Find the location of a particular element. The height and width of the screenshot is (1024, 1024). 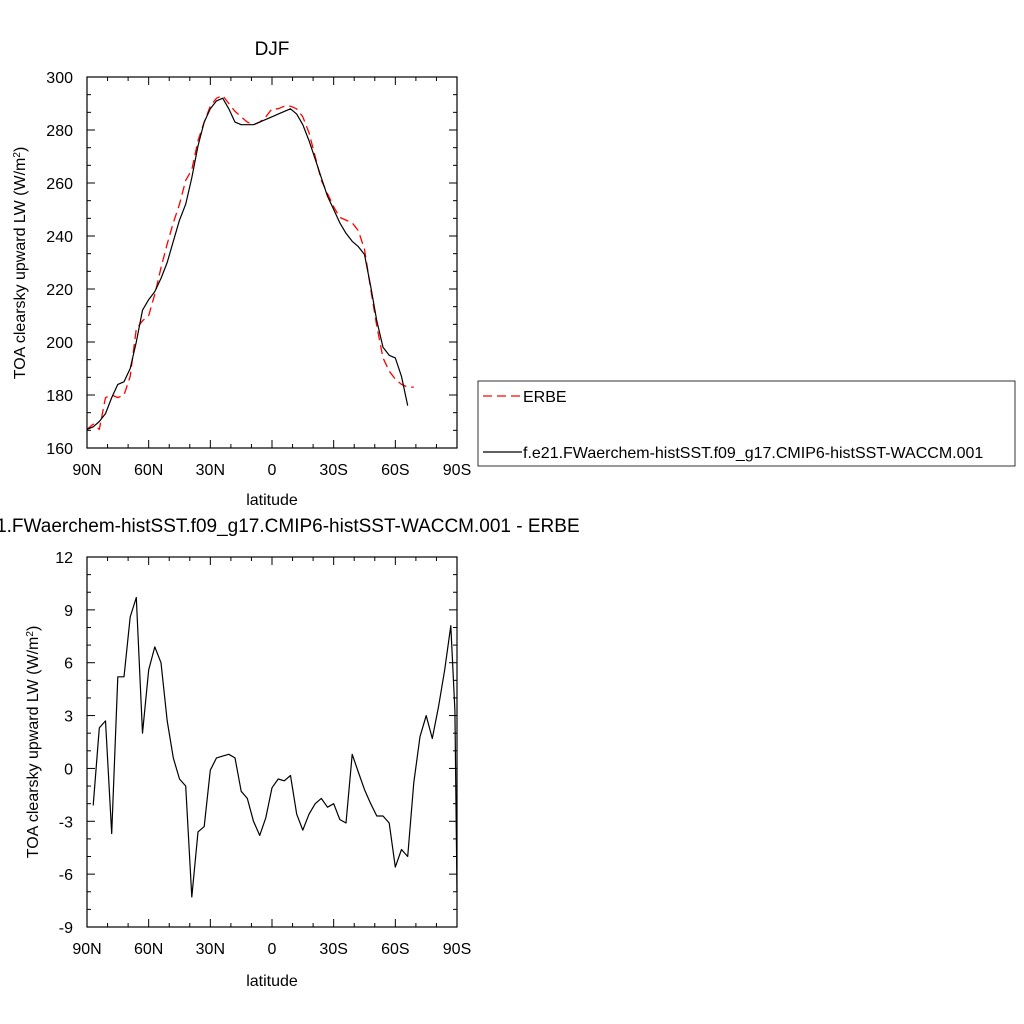

top-x-tick-label: 90S is located at coordinates (457, 470).